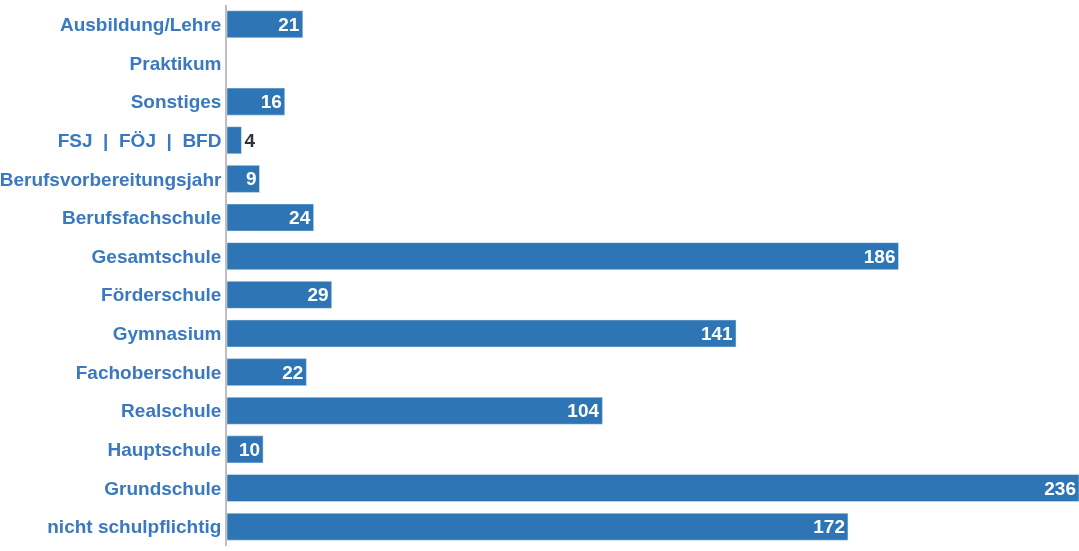 Image resolution: width=1079 pixels, height=551 pixels. What do you see at coordinates (139, 140) in the screenshot?
I see `y-tick-label: FSJ | FÖJ | BFD` at bounding box center [139, 140].